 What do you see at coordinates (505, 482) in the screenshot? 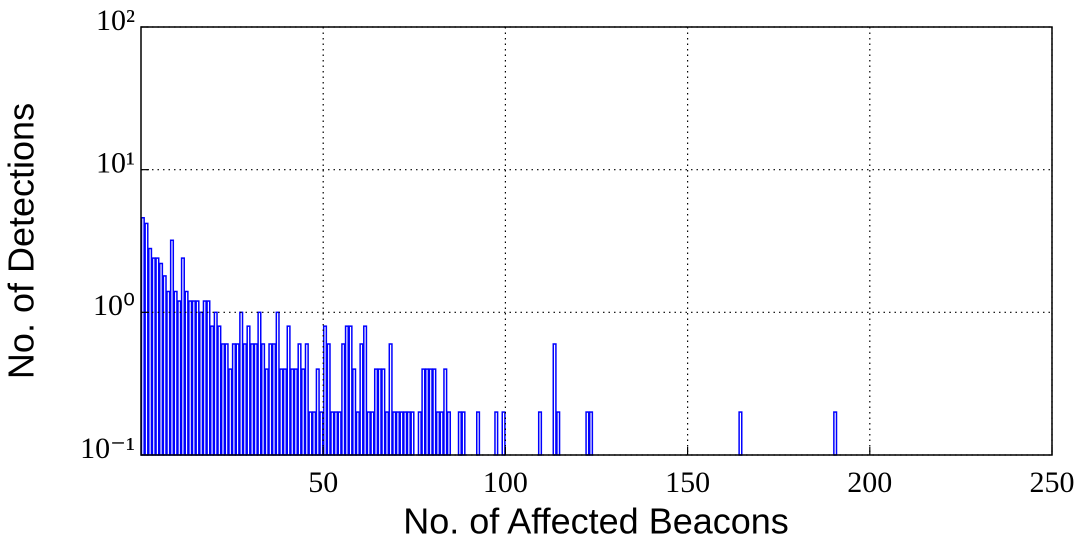
I see `x-tick-label: 100` at bounding box center [505, 482].